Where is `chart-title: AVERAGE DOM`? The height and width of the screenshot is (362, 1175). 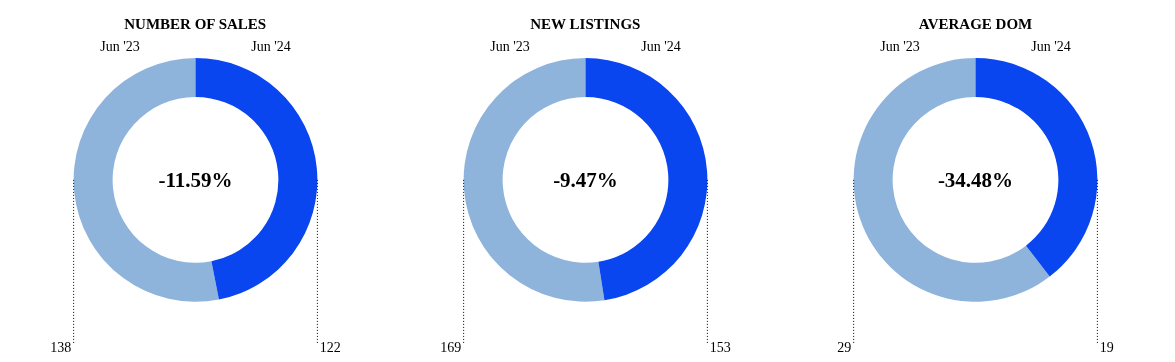 chart-title: AVERAGE DOM is located at coordinates (975, 23).